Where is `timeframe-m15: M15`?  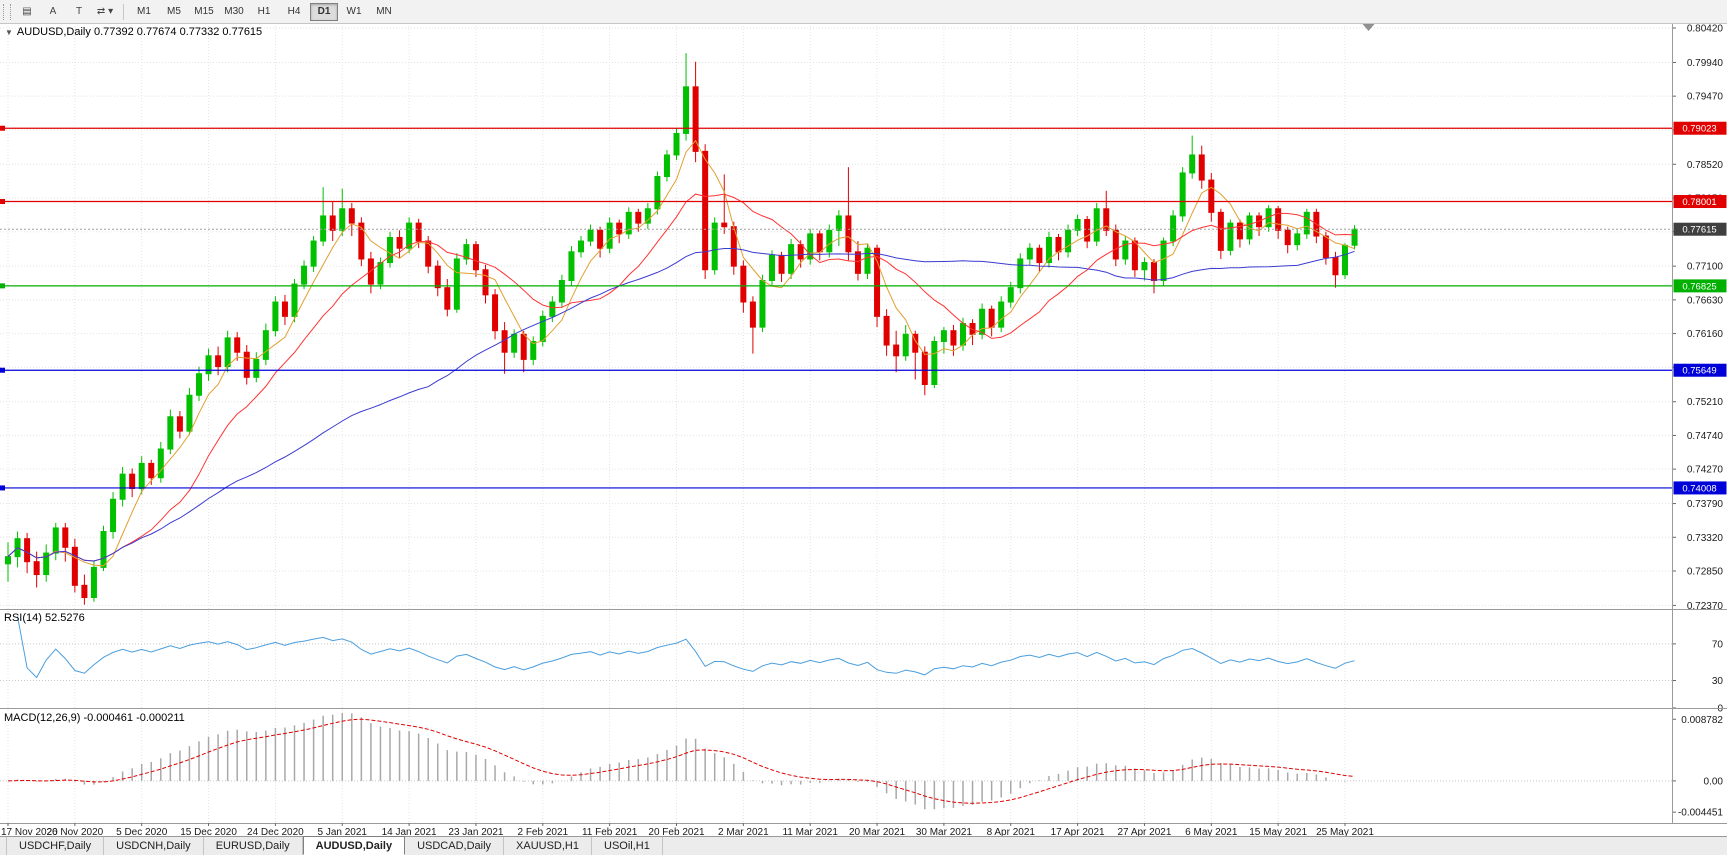 timeframe-m15: M15 is located at coordinates (204, 11).